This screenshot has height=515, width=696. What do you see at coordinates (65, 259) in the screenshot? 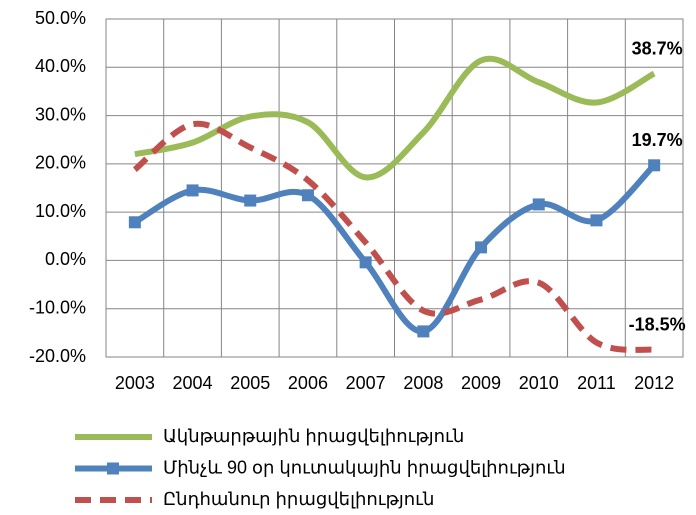
I see `y-tick-label: 0.0%` at bounding box center [65, 259].